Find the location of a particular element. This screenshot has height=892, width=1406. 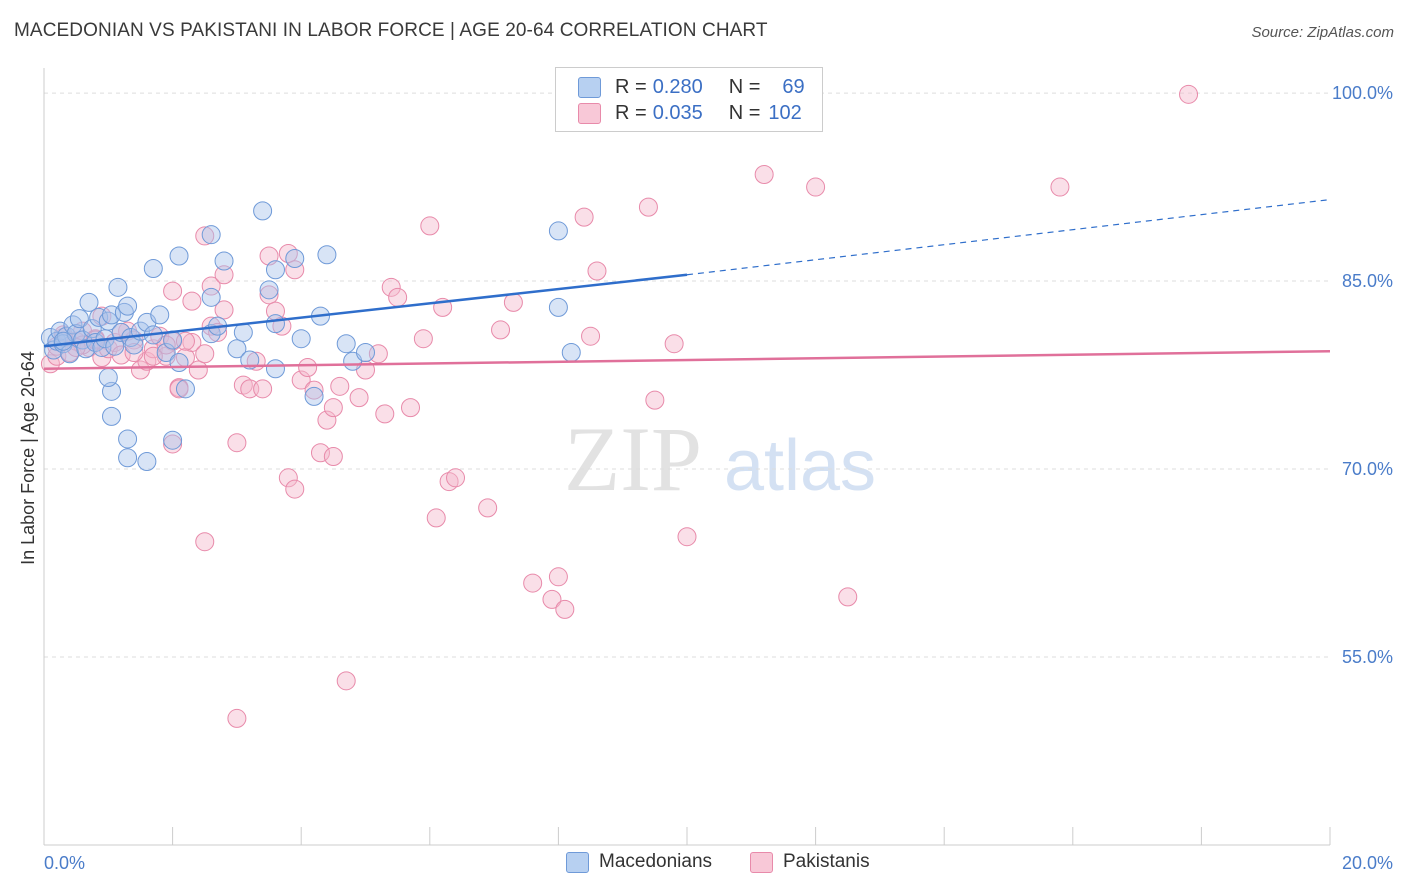

macedonians-trend-line is located at coordinates (365, 310).